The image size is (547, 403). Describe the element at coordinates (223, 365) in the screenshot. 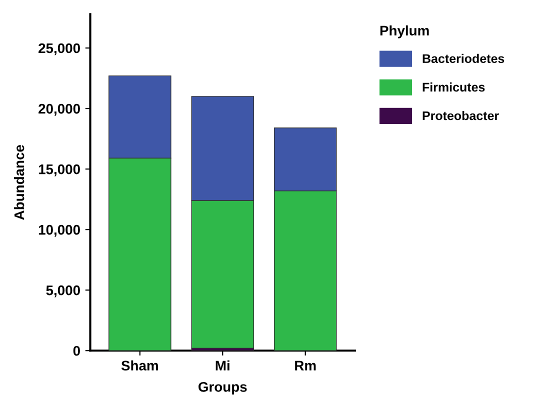

I see `x-tick-label: Mi` at that location.